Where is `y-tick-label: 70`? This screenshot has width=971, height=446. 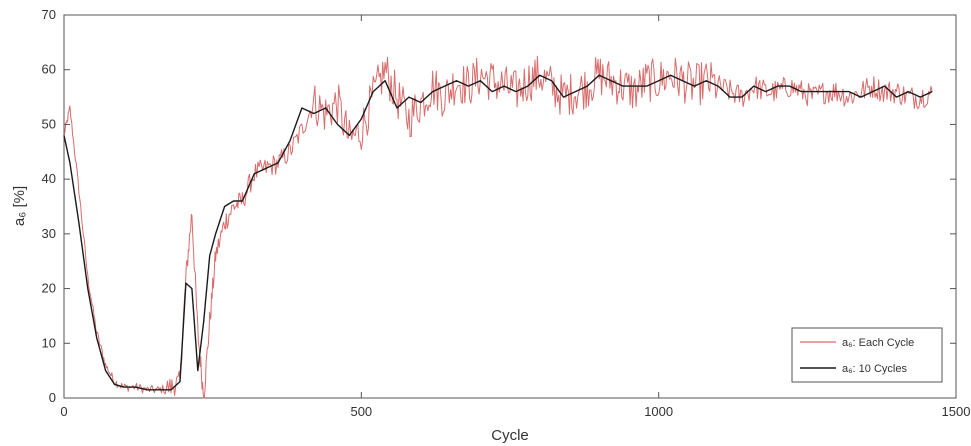
y-tick-label: 70 is located at coordinates (49, 14).